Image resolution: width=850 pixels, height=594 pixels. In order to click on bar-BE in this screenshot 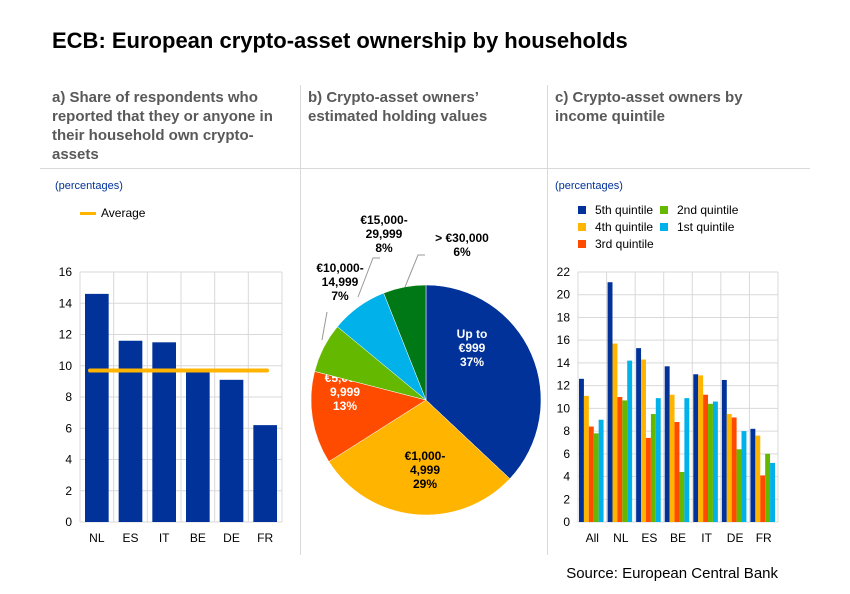, I will do `click(198, 447)`.